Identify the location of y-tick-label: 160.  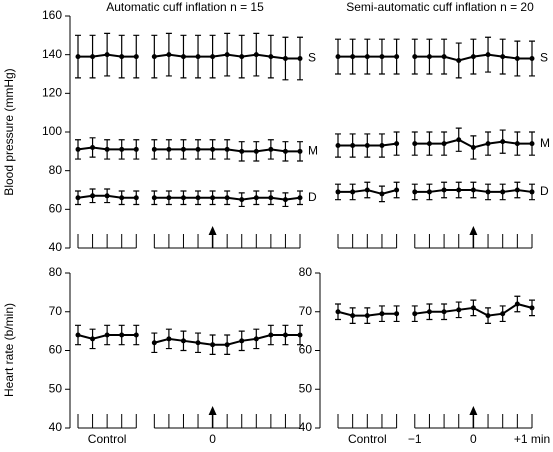
(52, 15).